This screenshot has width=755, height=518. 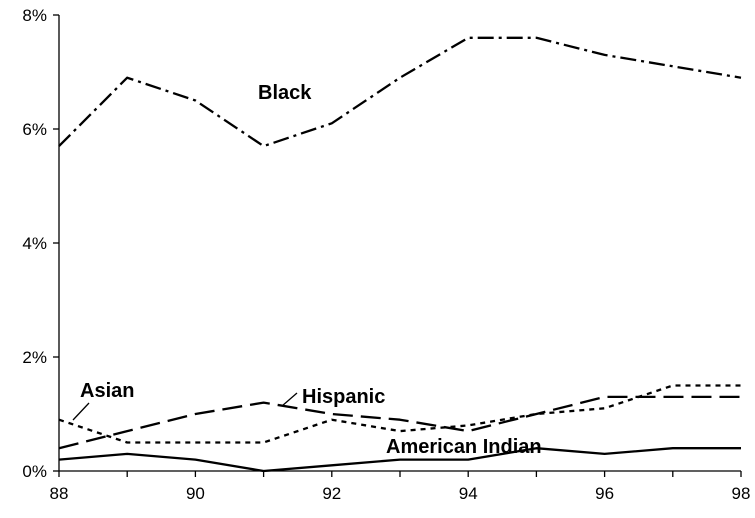 What do you see at coordinates (464, 447) in the screenshot?
I see `label-american-indian: American Indian` at bounding box center [464, 447].